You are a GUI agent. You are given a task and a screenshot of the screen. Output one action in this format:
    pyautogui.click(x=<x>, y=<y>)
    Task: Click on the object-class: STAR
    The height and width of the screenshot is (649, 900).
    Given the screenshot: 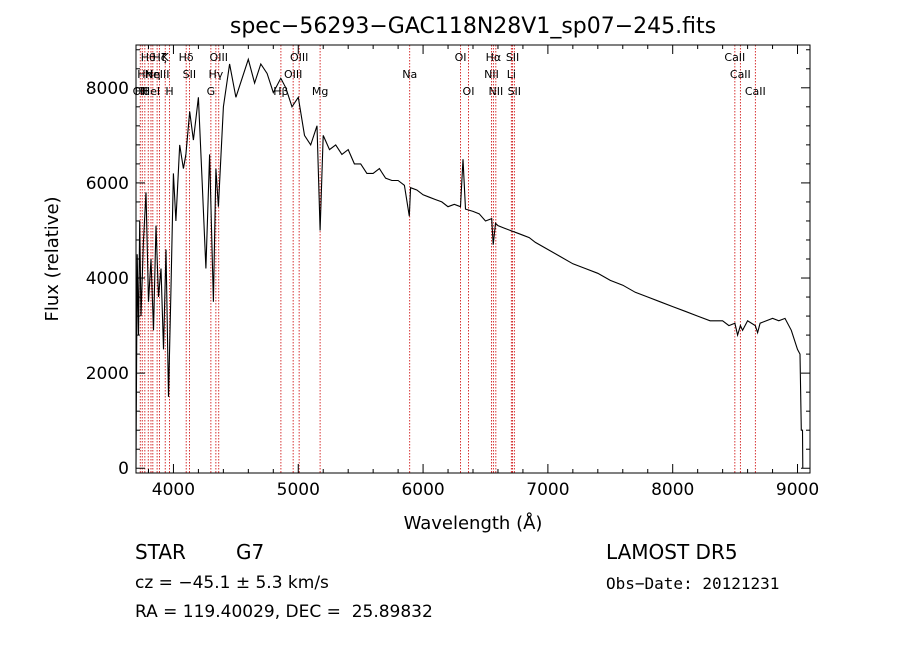 What is the action you would take?
    pyautogui.click(x=160, y=552)
    